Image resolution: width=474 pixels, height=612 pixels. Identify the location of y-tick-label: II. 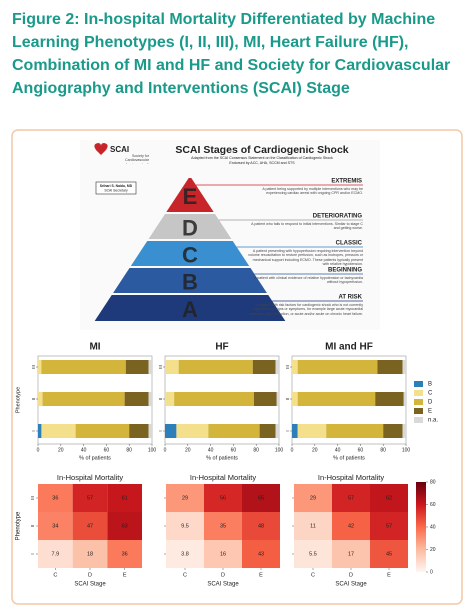
(287, 399).